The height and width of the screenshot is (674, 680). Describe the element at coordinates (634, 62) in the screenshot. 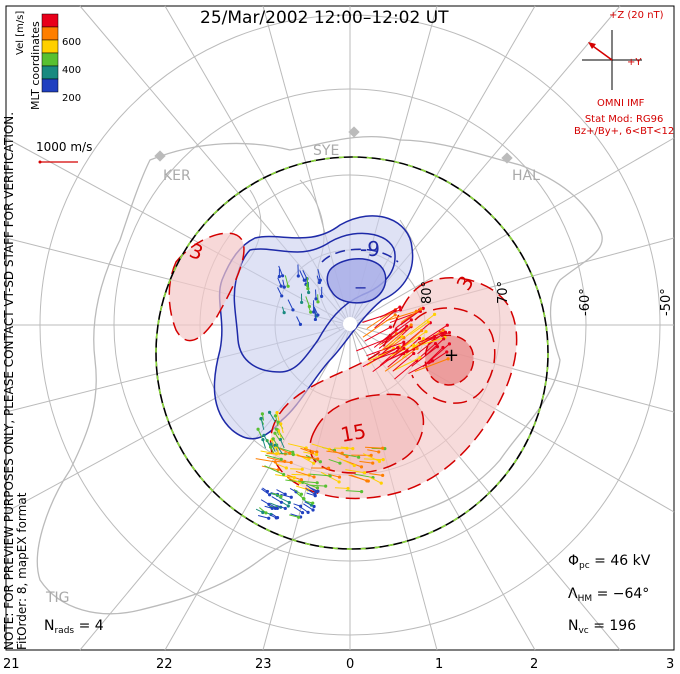

I see `imf-y-label: +Y` at that location.